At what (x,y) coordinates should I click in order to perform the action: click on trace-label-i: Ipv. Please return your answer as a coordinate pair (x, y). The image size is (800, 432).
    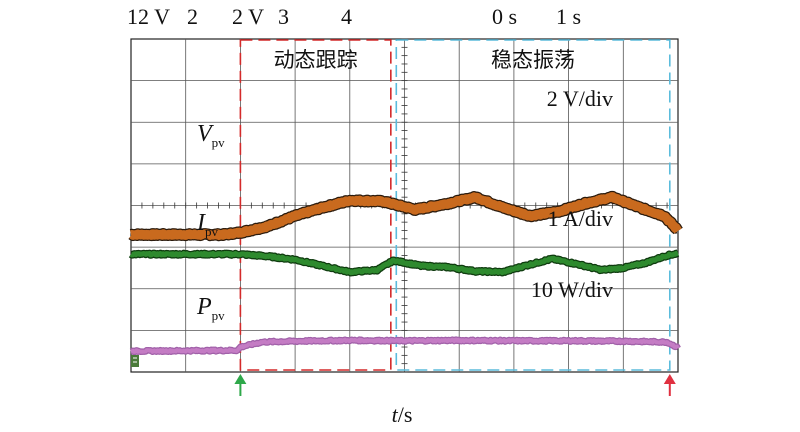
    Looking at the image, I should click on (207, 224).